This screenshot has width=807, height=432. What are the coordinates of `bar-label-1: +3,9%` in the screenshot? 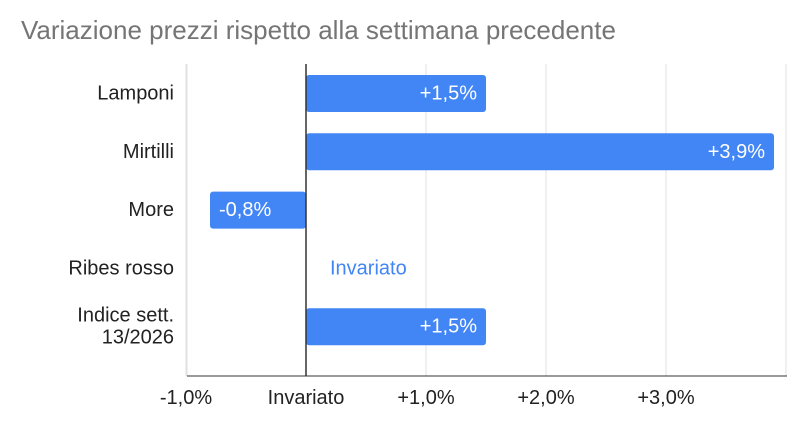 It's located at (736, 152).